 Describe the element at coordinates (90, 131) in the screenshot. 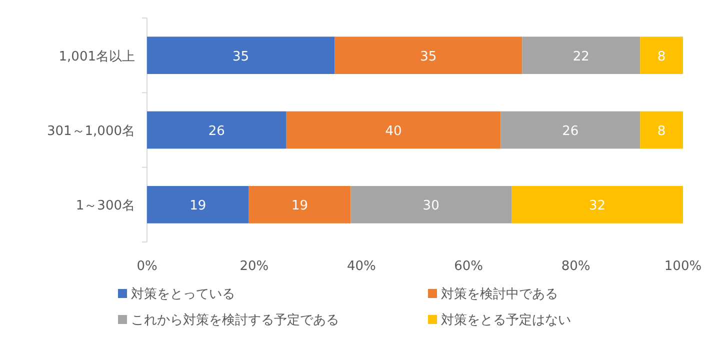

I see `y-tick-label: 301～1,000名` at that location.